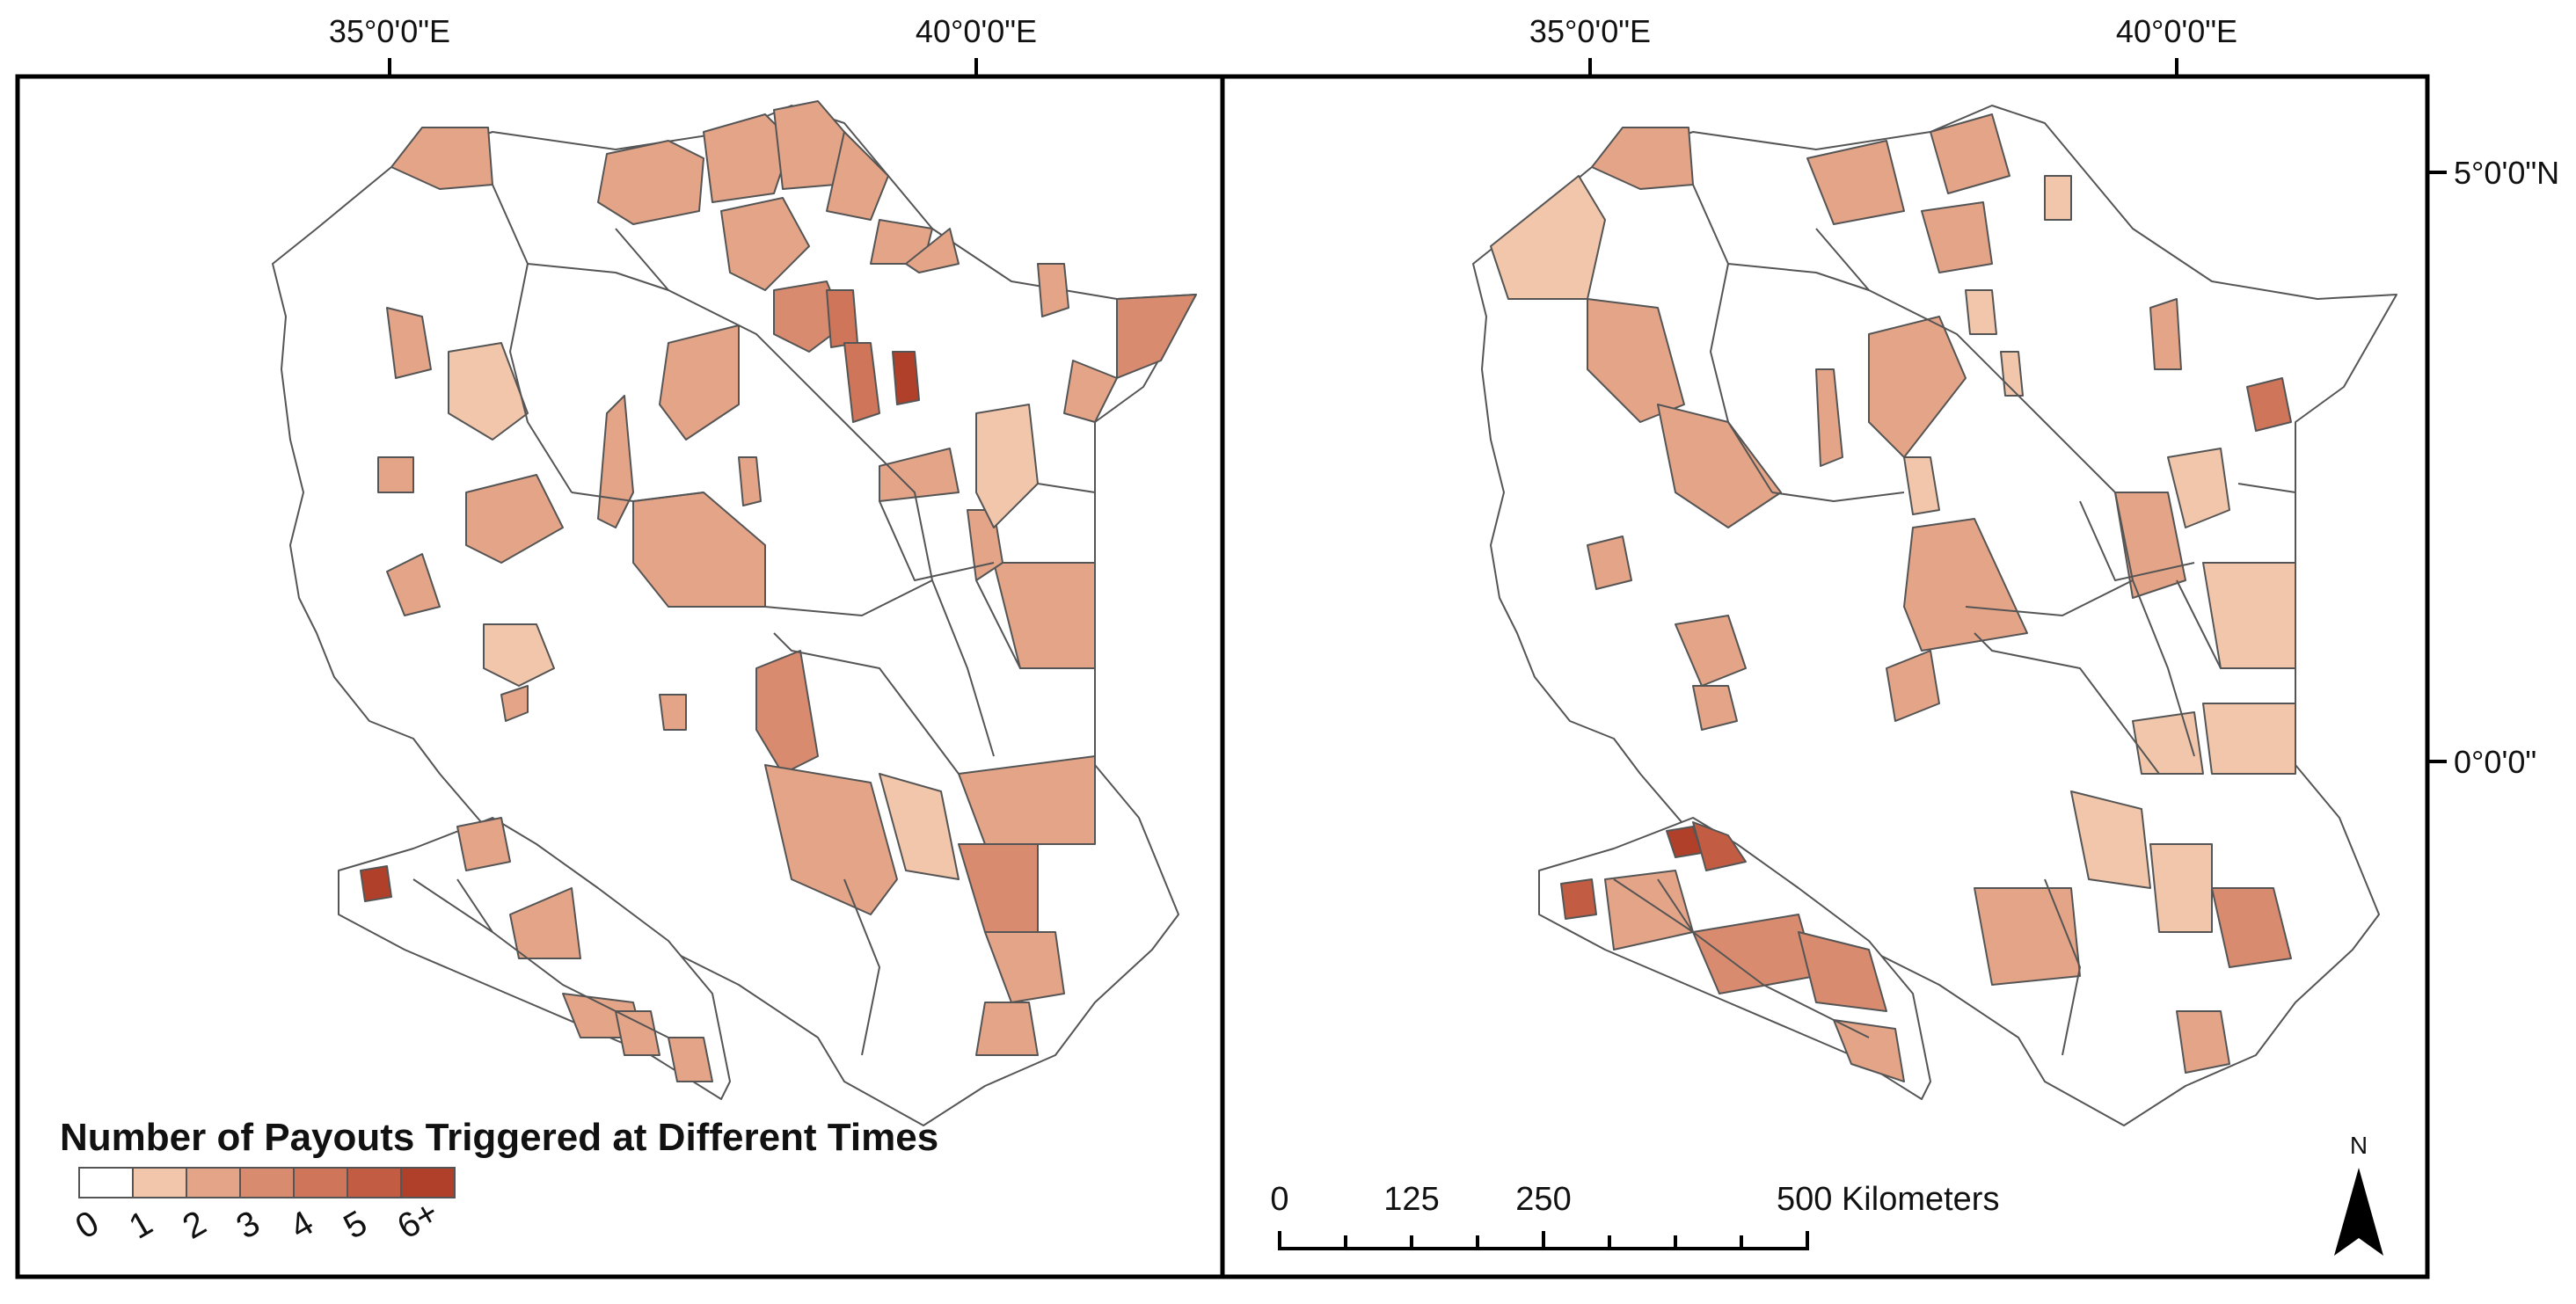 The width and height of the screenshot is (2576, 1304). I want to click on lat-label-5n: 5°0'0"N, so click(2506, 173).